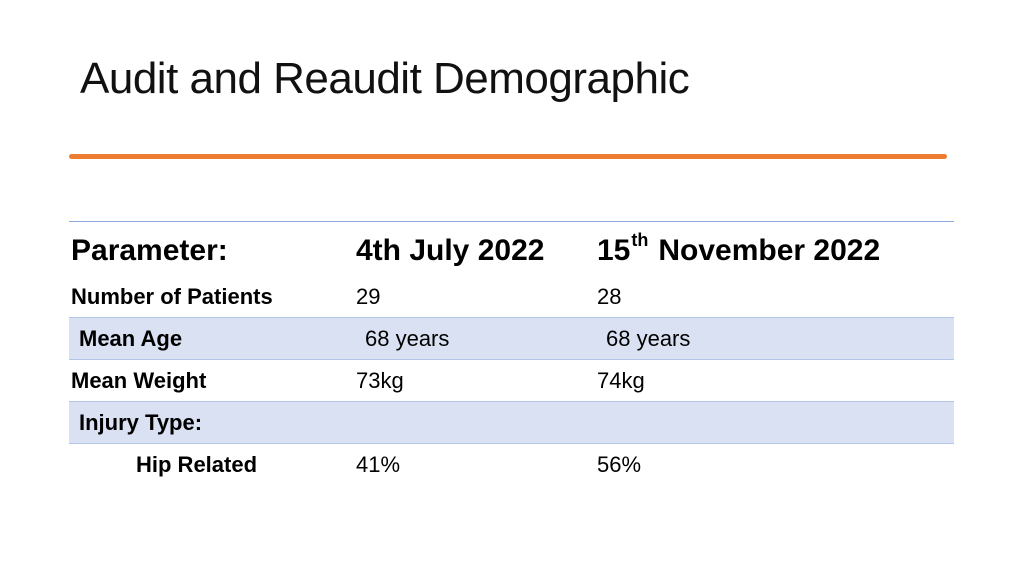 The image size is (1024, 576). I want to click on row-label: Mean Weight, so click(139, 380).